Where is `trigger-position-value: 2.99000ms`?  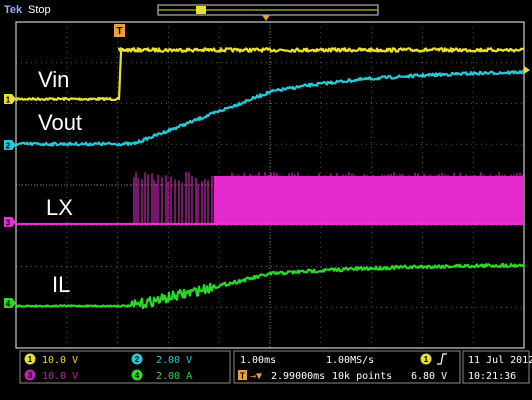 trigger-position-value: 2.99000ms is located at coordinates (298, 376).